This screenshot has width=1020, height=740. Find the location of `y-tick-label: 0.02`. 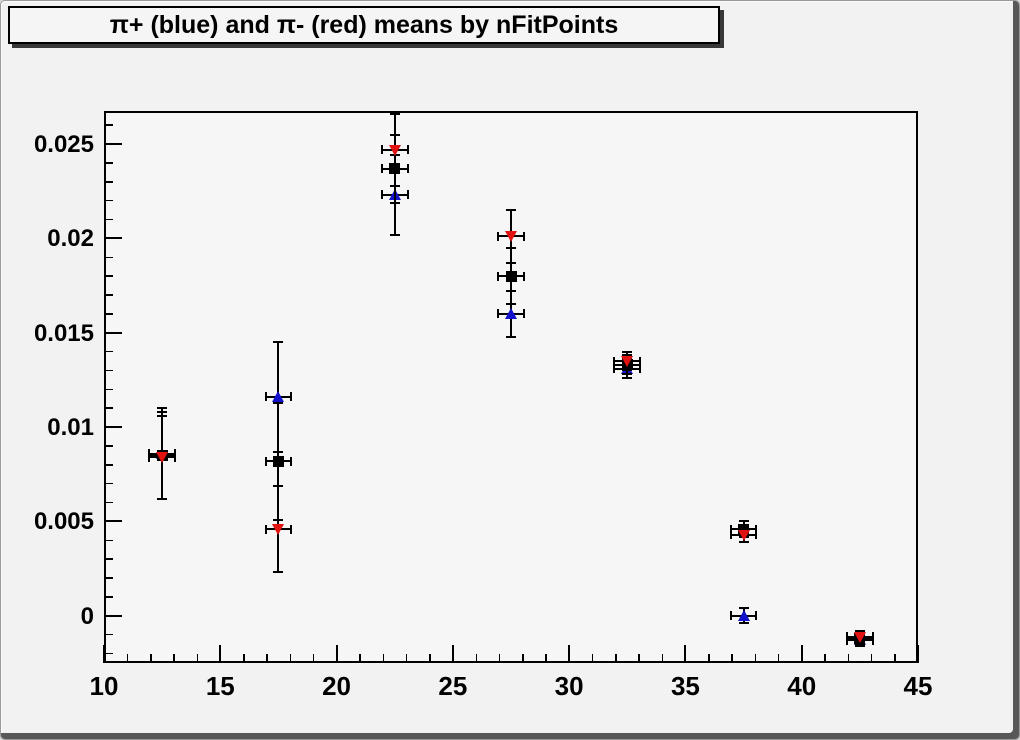

y-tick-label: 0.02 is located at coordinates (70, 239).